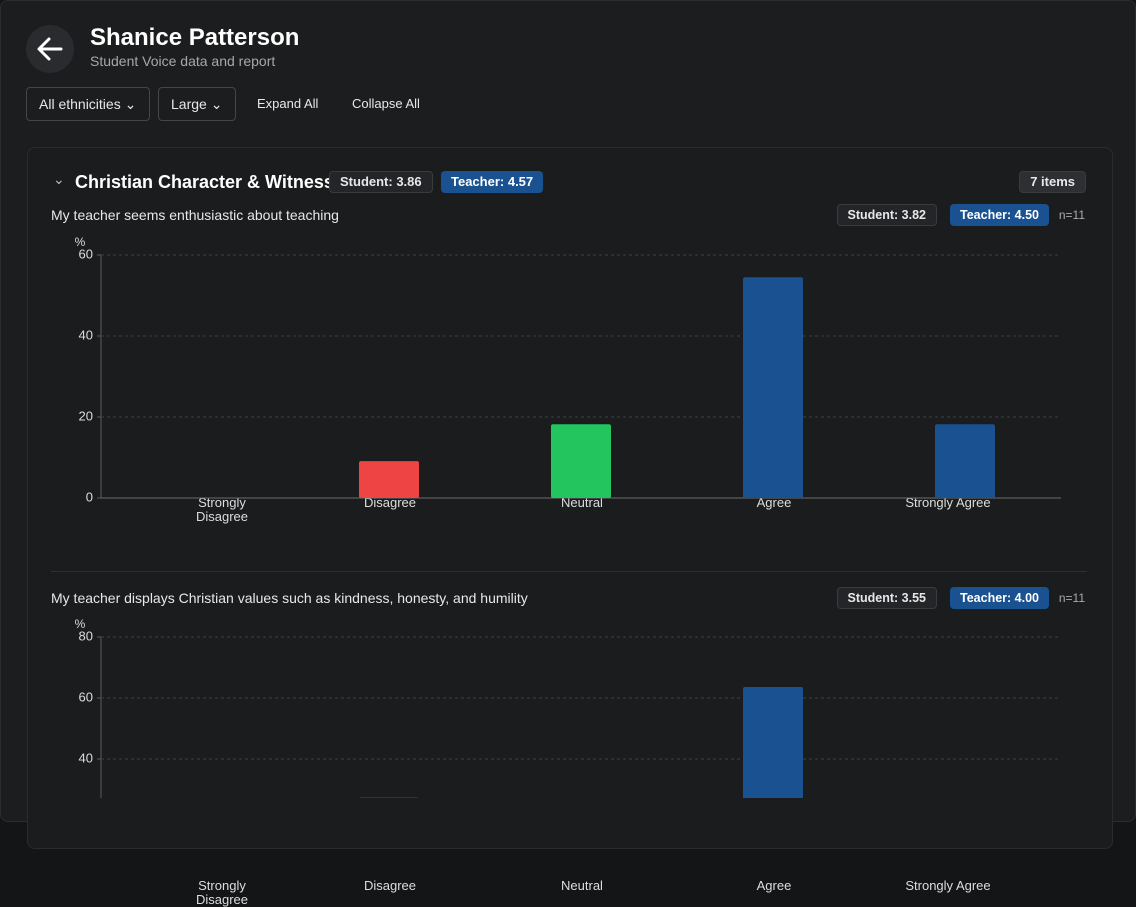  Describe the element at coordinates (86, 415) in the screenshot. I see `y-tick-label: 20` at that location.